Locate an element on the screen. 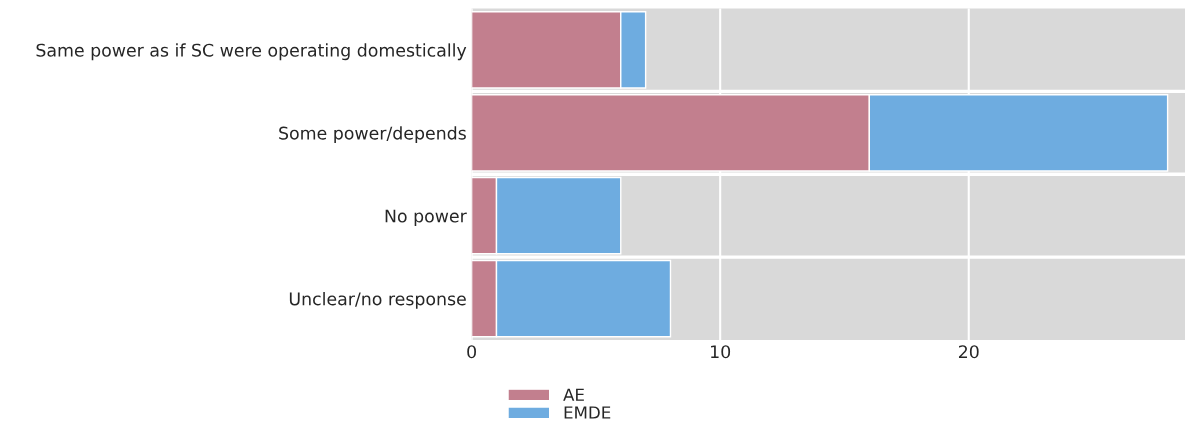  y-tick-label: Same power as if SC were operating domestically is located at coordinates (251, 52).